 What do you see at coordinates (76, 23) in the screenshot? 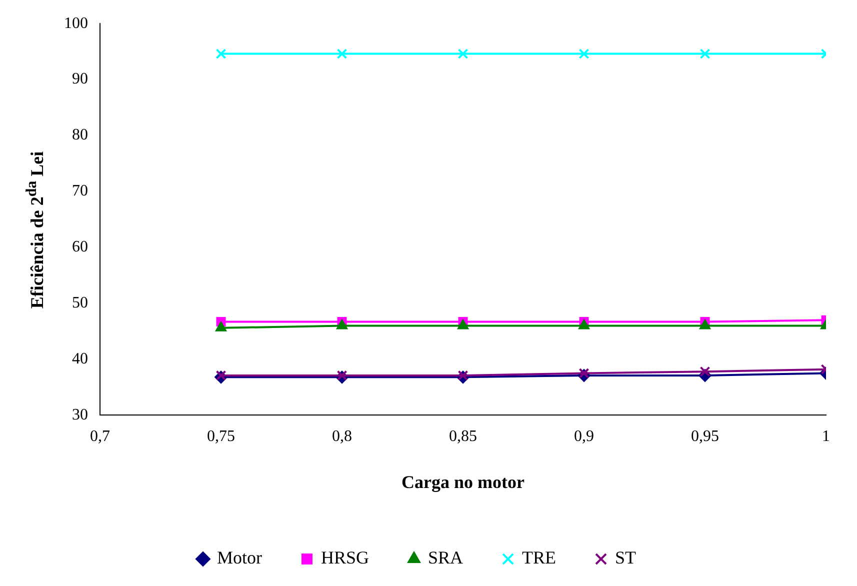
I see `y-tick-label: 100` at bounding box center [76, 23].